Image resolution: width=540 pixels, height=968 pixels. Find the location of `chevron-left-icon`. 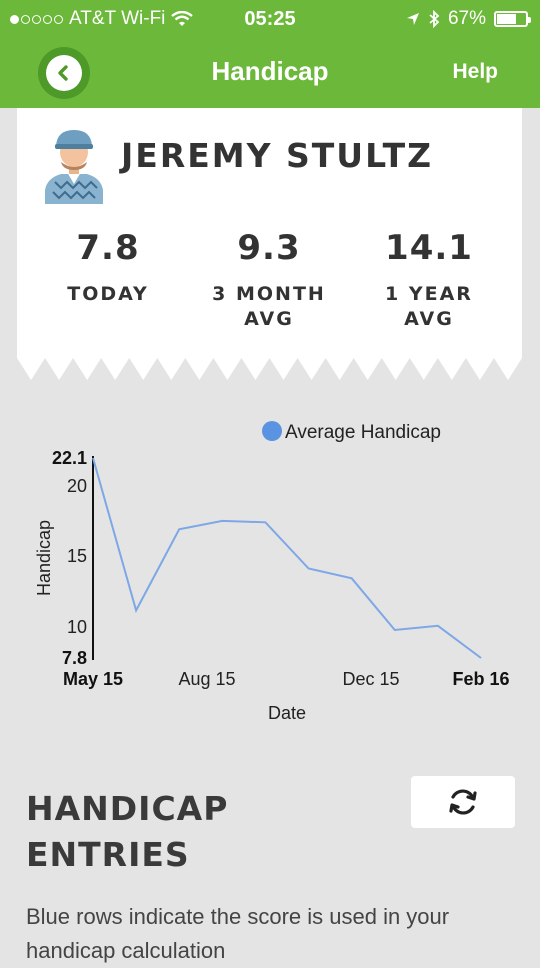

chevron-left-icon is located at coordinates (63, 73).